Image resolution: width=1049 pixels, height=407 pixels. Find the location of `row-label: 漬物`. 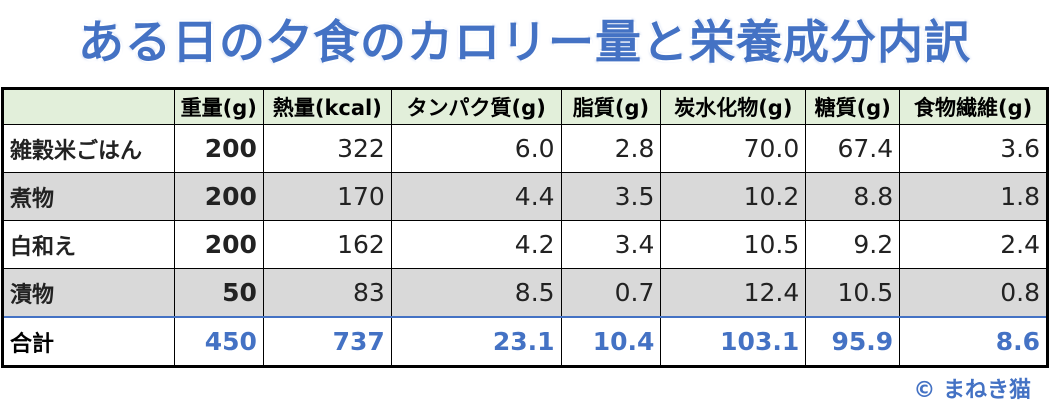

row-label: 漬物 is located at coordinates (88, 293).